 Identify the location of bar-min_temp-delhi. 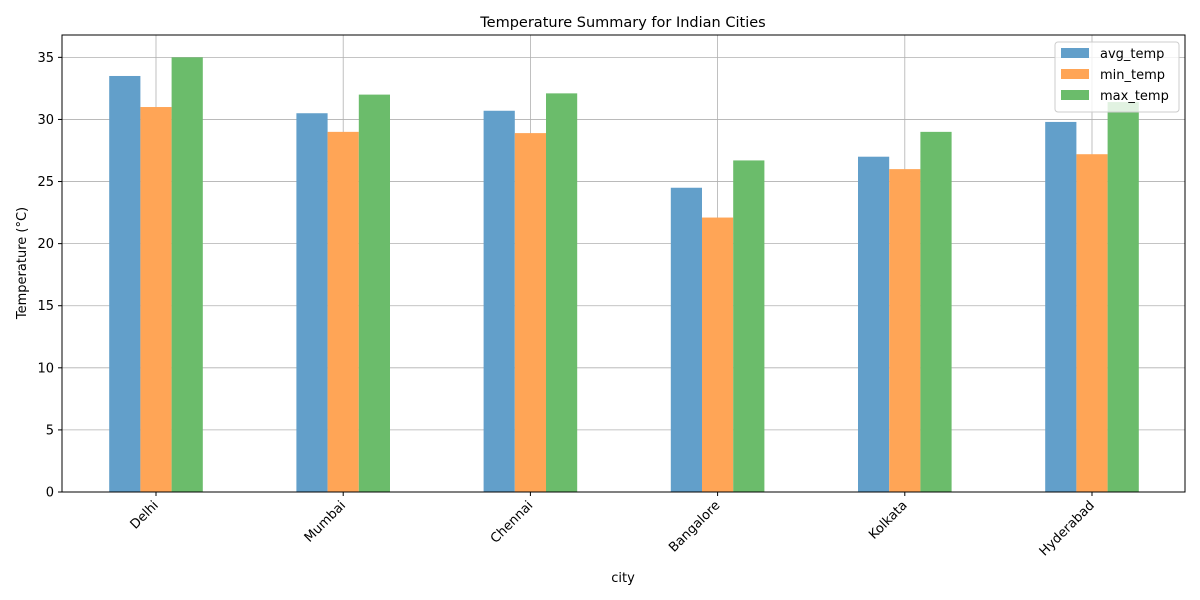
(156, 300).